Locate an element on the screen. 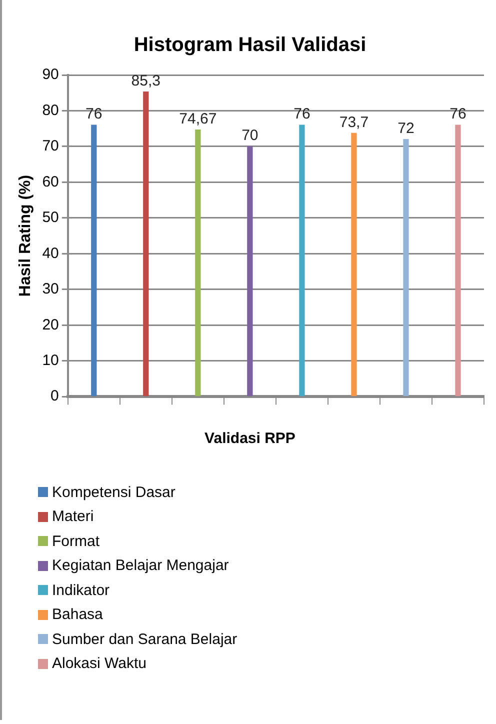 The height and width of the screenshot is (724, 496). y-tick-label: 30 is located at coordinates (50, 289).